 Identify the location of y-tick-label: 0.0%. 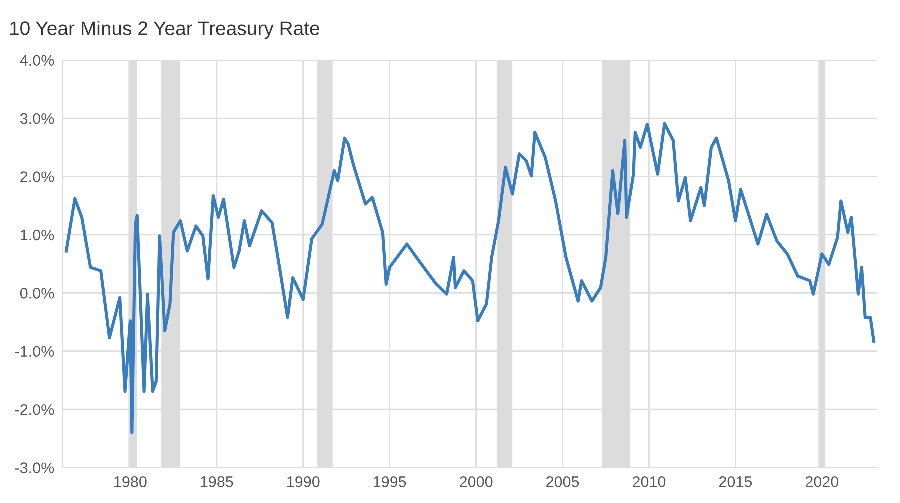
(37, 293).